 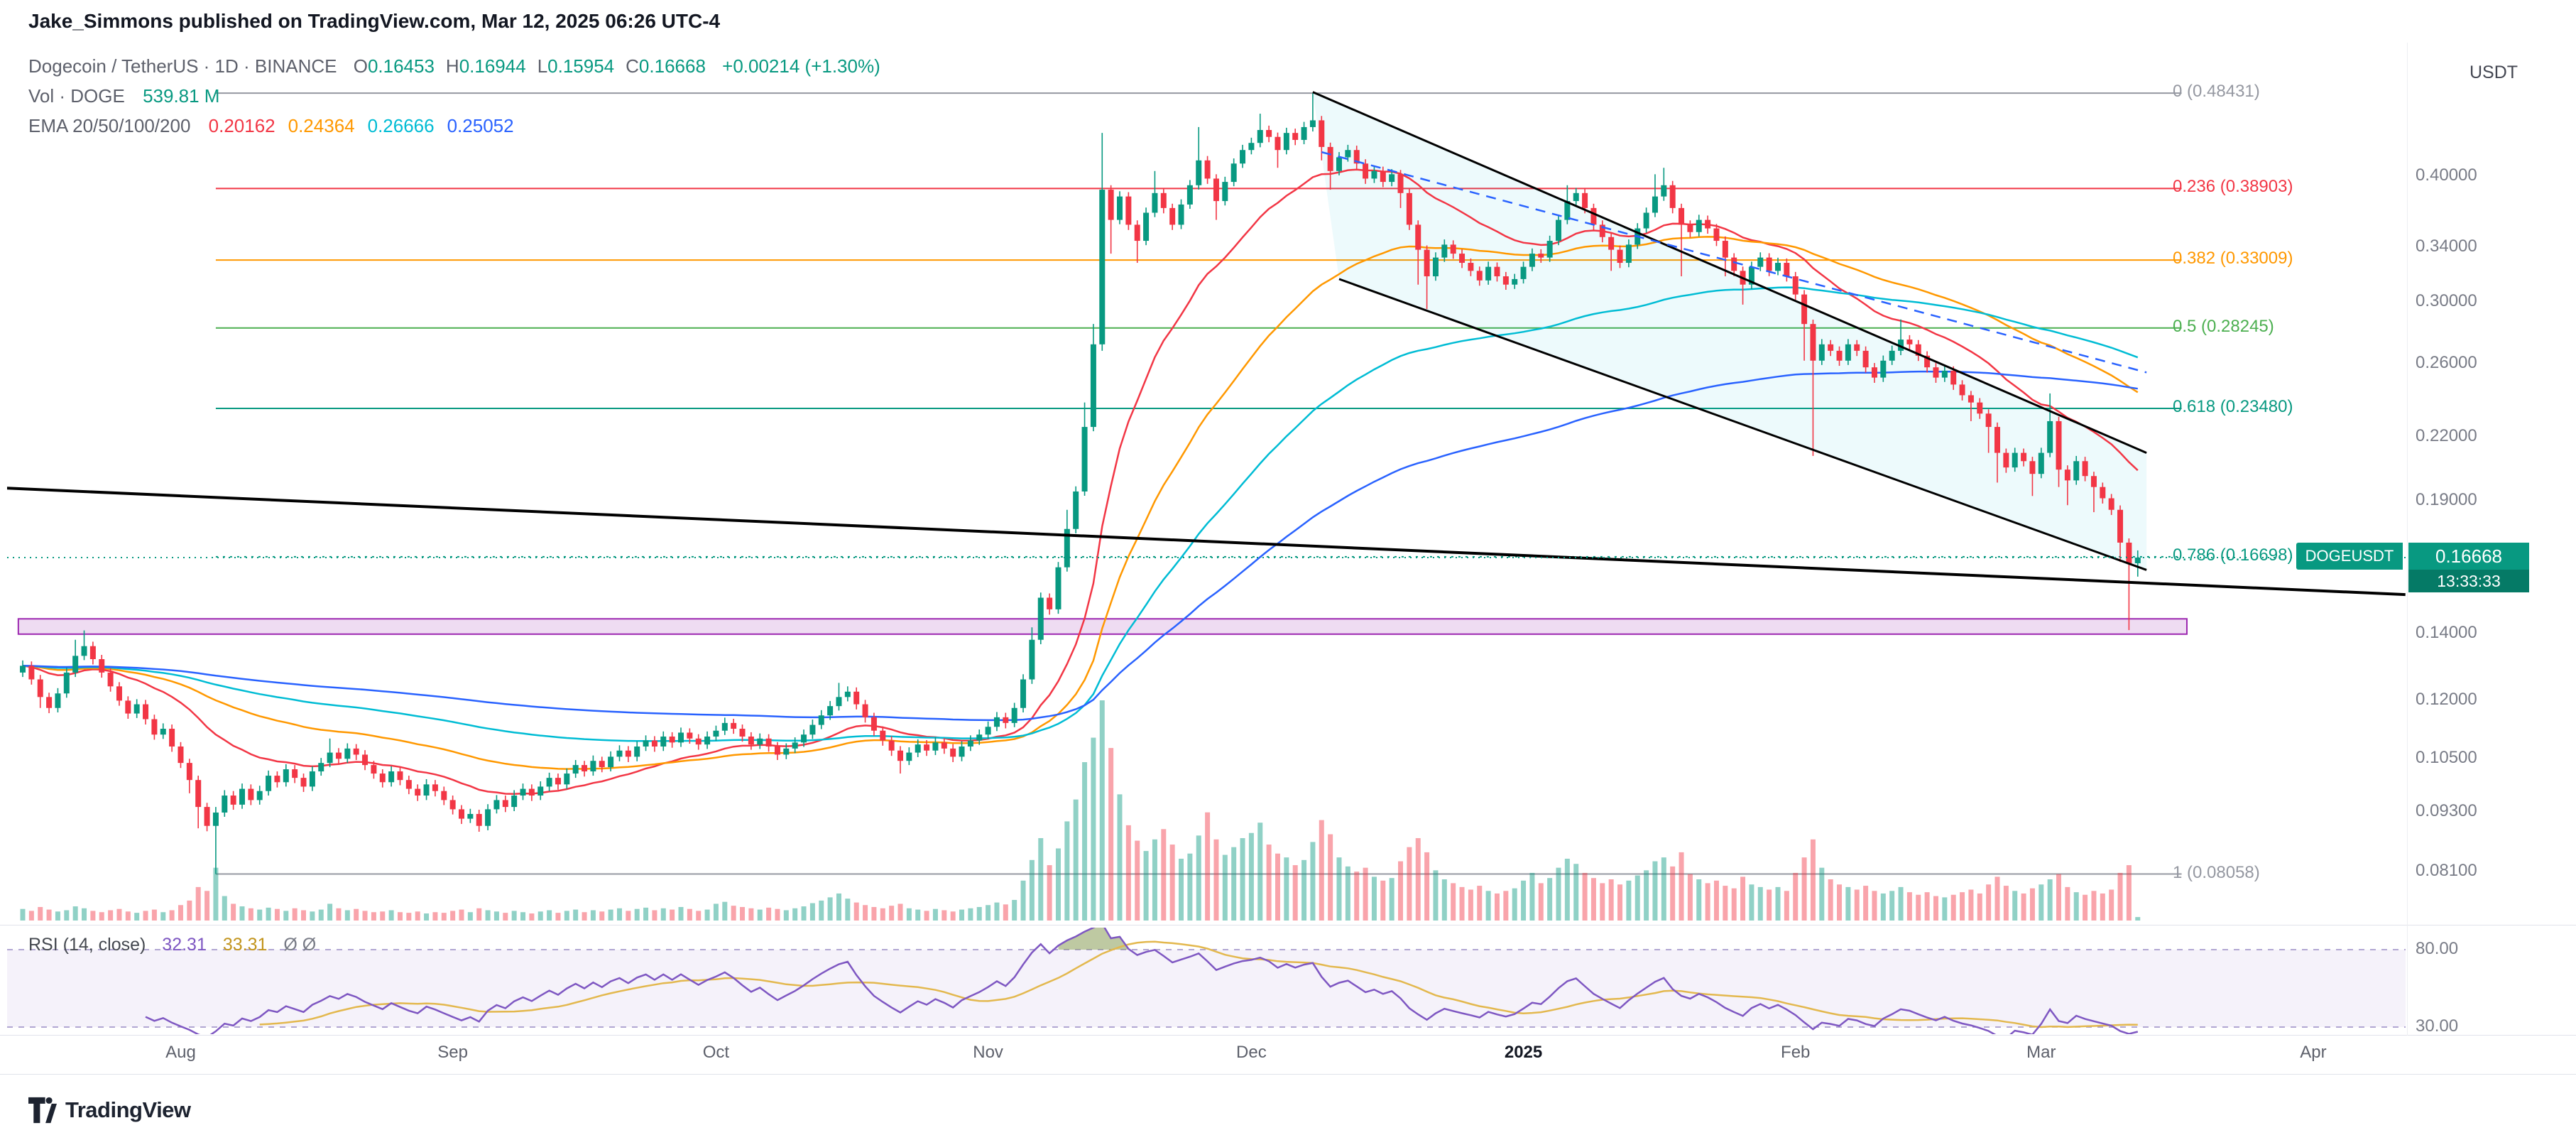 I want to click on channel-fill, so click(x=1729, y=331).